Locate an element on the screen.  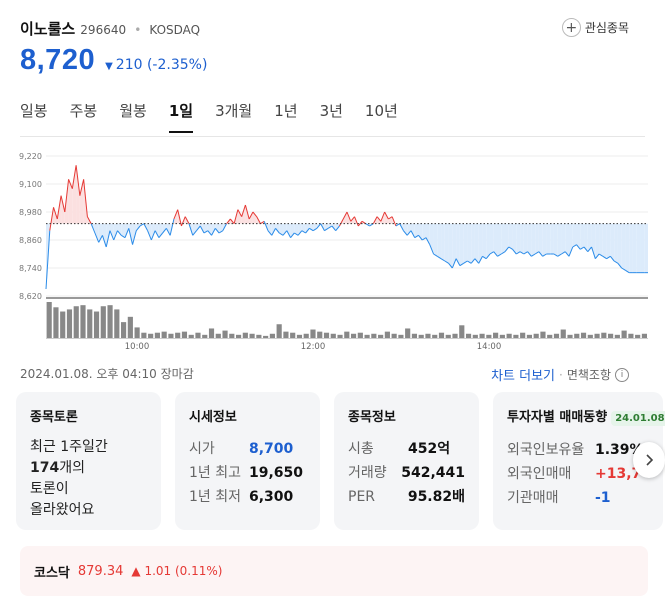
x-axis-ticks: 10:00 12:00 14:00 is located at coordinates (313, 347).